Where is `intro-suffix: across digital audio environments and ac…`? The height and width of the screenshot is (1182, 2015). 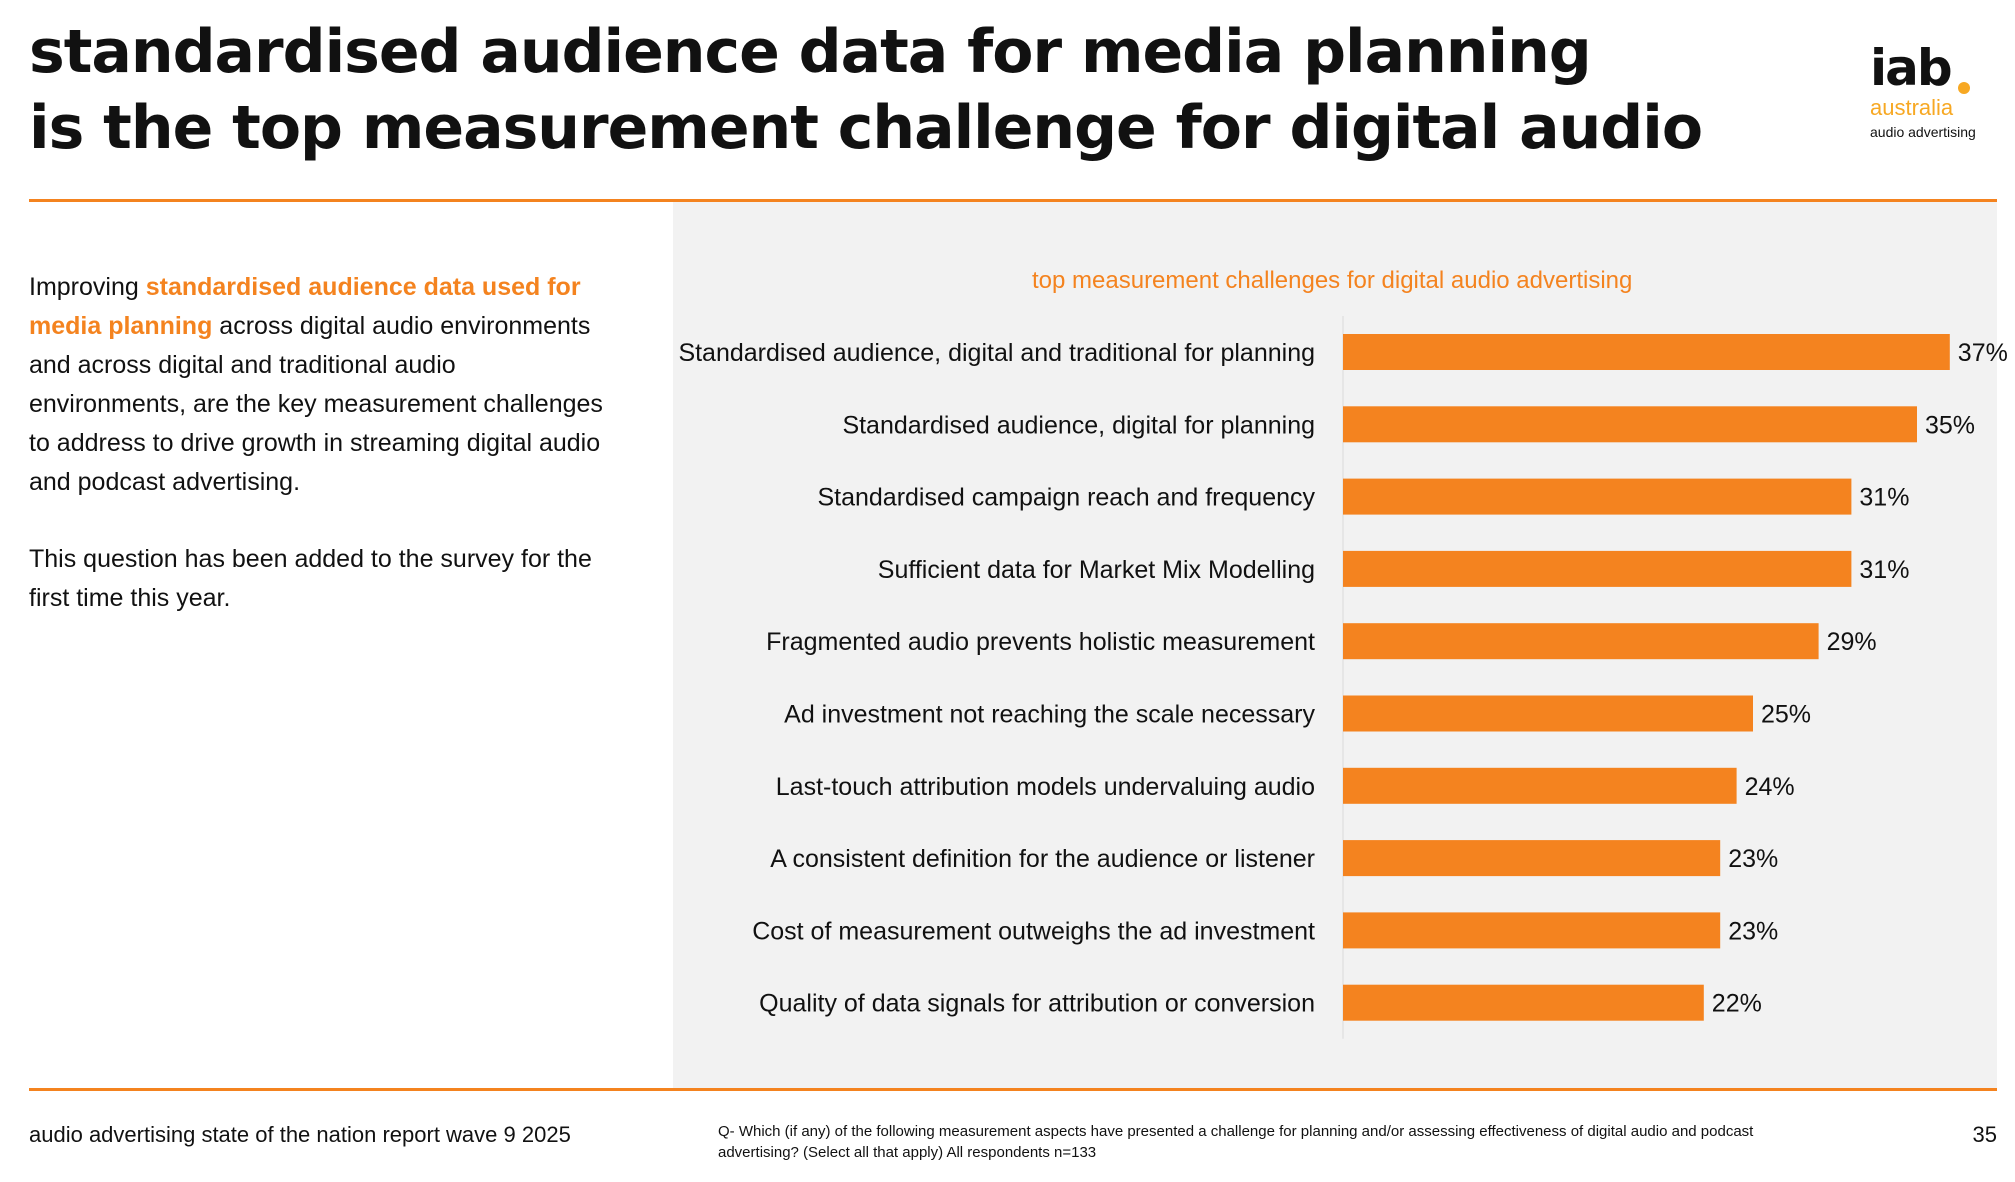
intro-suffix: across digital audio environments and ac… is located at coordinates (316, 404).